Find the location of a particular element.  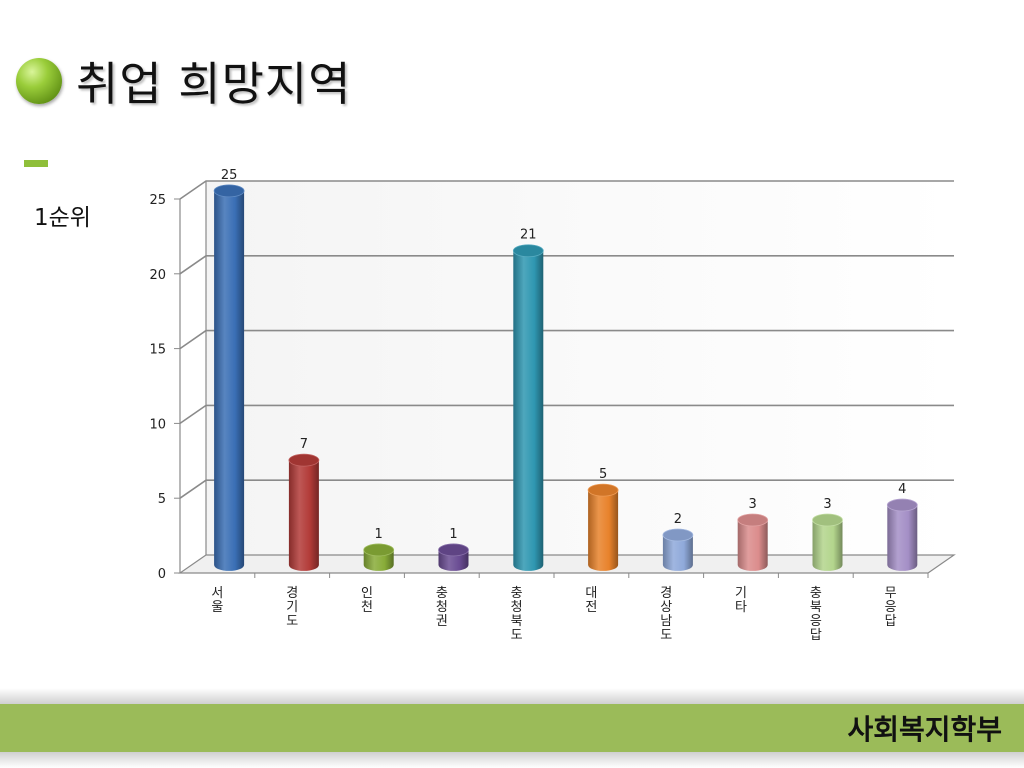

bar-top-인천 is located at coordinates (379, 550).